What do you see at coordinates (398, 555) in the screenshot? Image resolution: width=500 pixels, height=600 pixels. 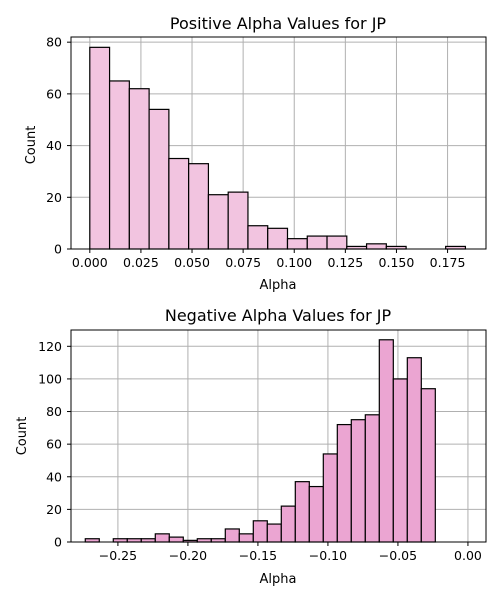 I see `x-tick-label: −0.05` at bounding box center [398, 555].